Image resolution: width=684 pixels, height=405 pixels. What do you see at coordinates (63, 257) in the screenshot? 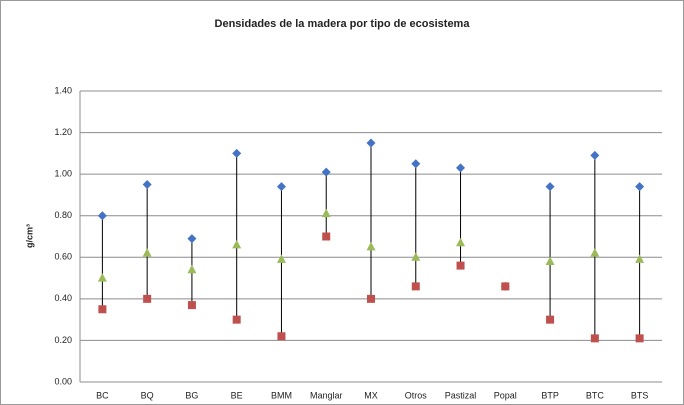
I see `y-tick-label: 0.60` at bounding box center [63, 257].